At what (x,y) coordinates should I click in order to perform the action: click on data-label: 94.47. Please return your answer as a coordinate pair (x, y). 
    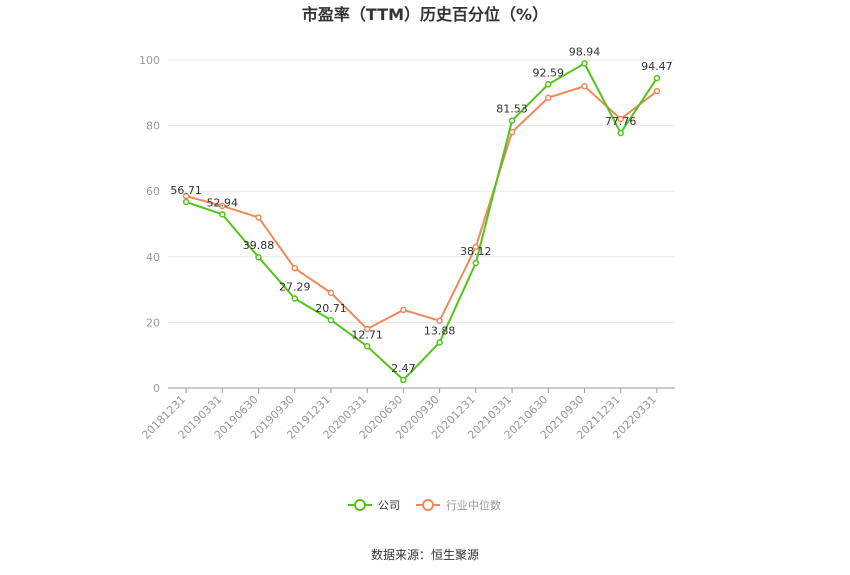
    Looking at the image, I should click on (657, 66).